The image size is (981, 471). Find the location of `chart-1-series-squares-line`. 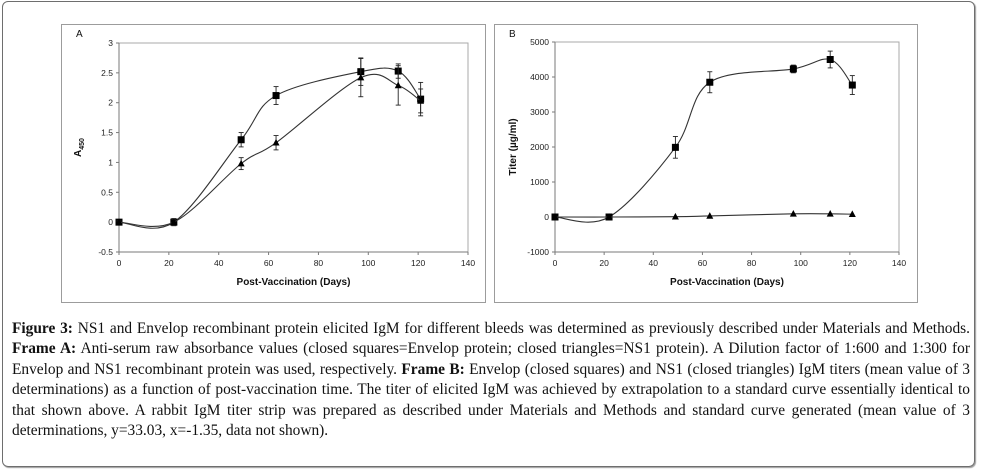

chart-1-series-squares-line is located at coordinates (703, 140).